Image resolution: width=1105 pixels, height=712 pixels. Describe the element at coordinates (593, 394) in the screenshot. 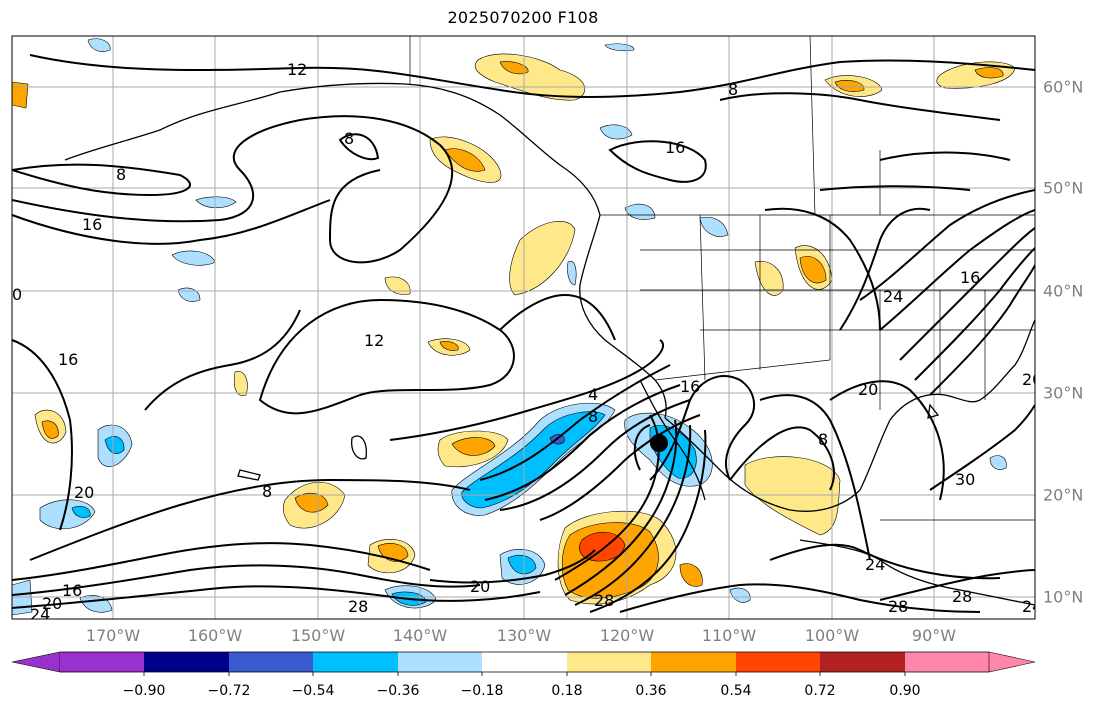

I see `contour-label: 4` at that location.